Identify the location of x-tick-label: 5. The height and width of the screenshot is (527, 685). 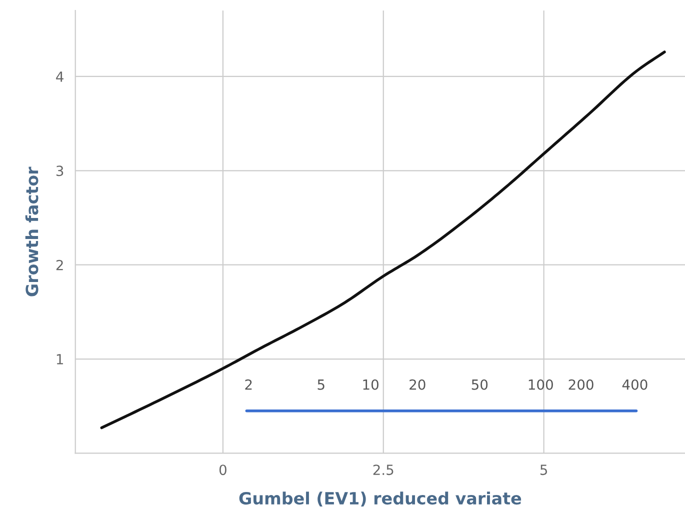
(544, 470).